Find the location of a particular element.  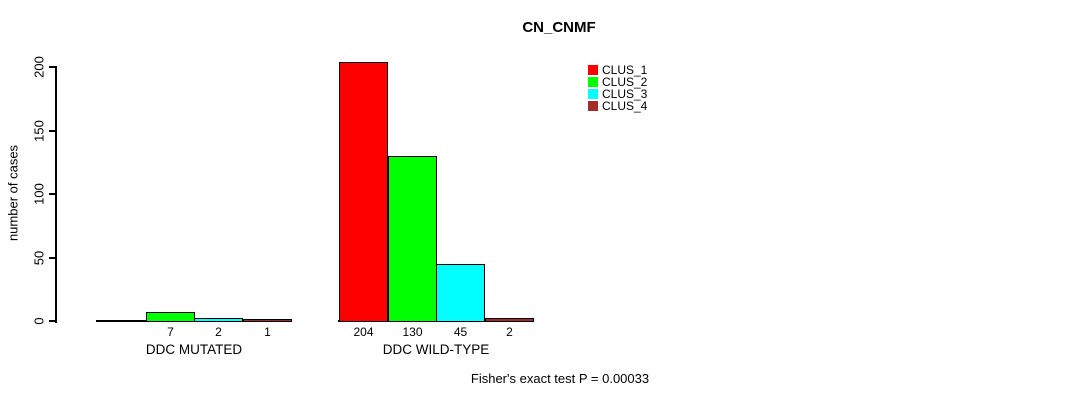

value-label-clus-2-ddc-wild-type: 130 is located at coordinates (412, 332).